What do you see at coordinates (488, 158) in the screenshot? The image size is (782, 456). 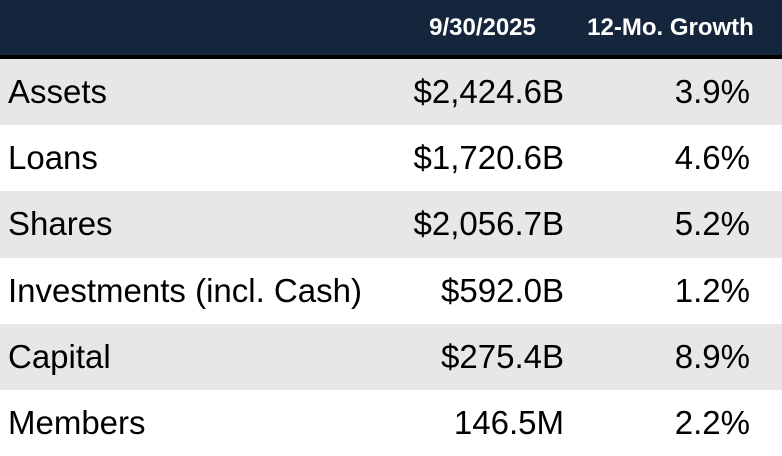 I see `row-value: $1,720.6B` at bounding box center [488, 158].